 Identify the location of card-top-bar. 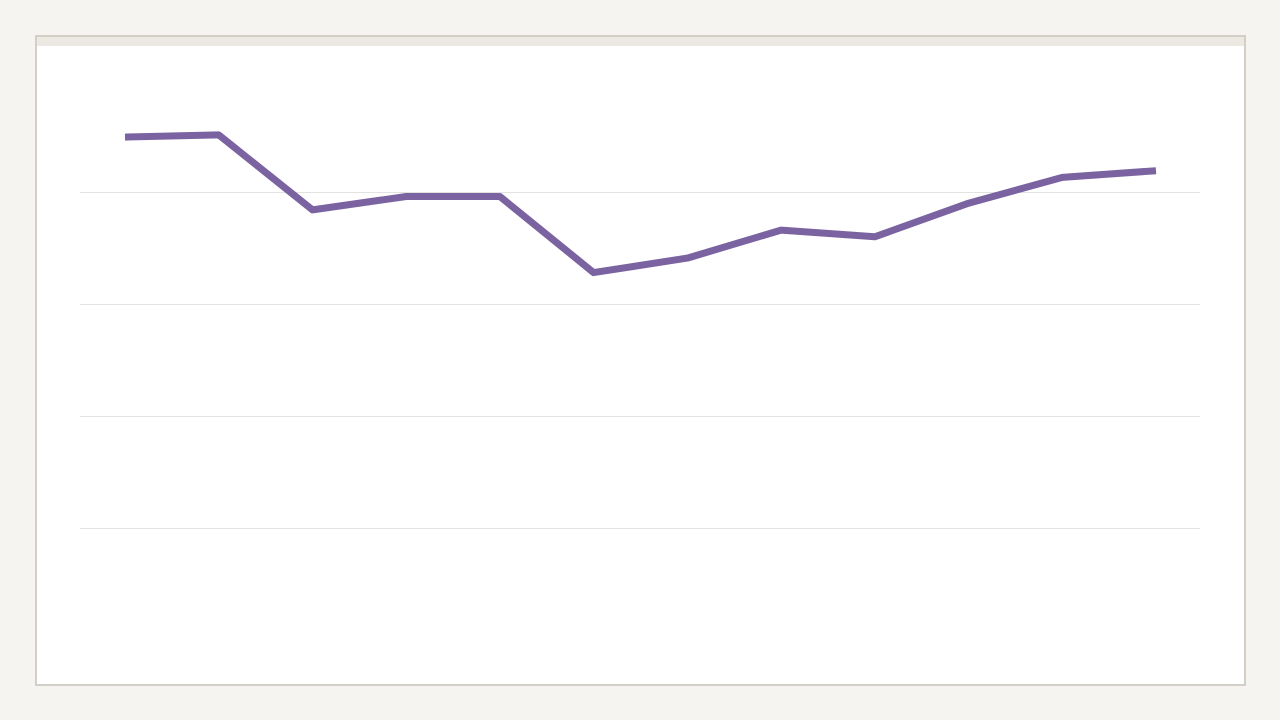
(640, 41).